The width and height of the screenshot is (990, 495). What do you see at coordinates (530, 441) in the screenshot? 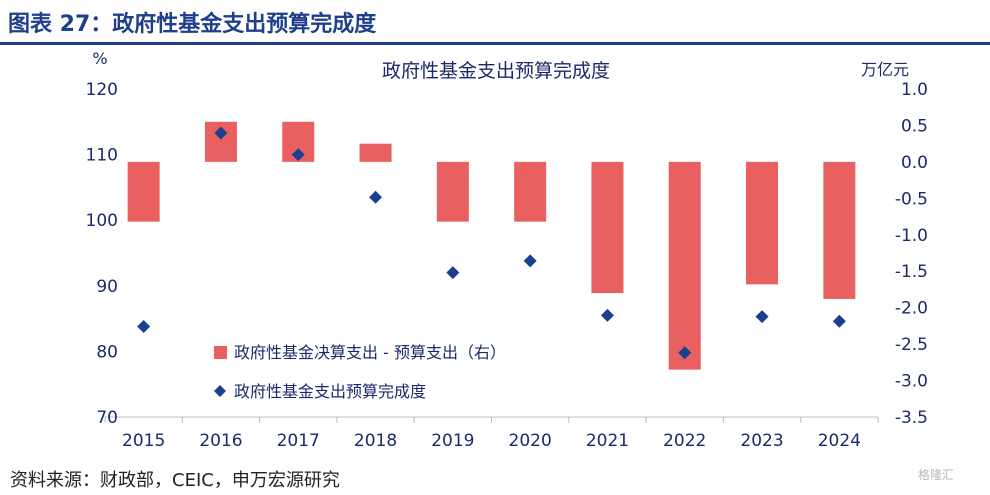
I see `x-tick-label: 2020` at bounding box center [530, 441].